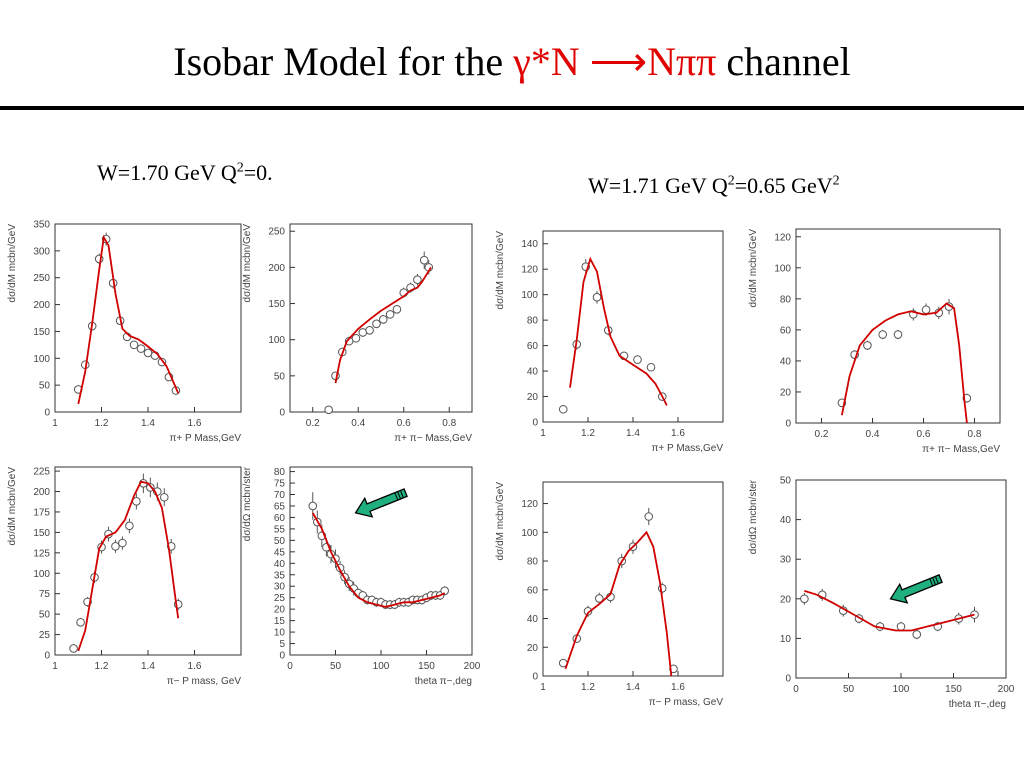 The width and height of the screenshot is (1024, 768). I want to click on arrow-indicator, so click(381, 503).